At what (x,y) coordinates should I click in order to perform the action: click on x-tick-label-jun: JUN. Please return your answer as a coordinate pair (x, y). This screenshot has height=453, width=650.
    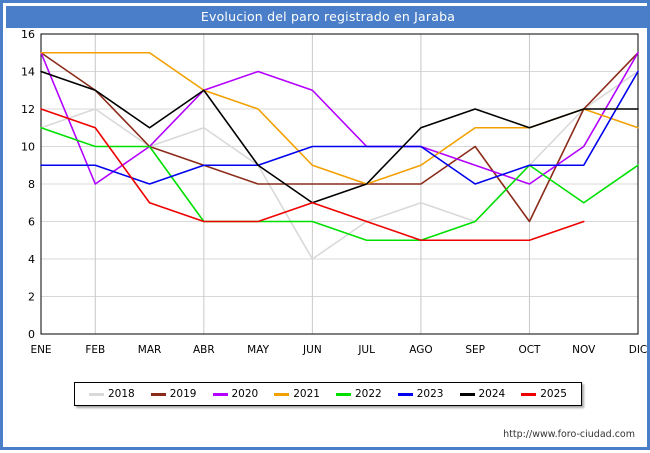
    Looking at the image, I should click on (312, 350).